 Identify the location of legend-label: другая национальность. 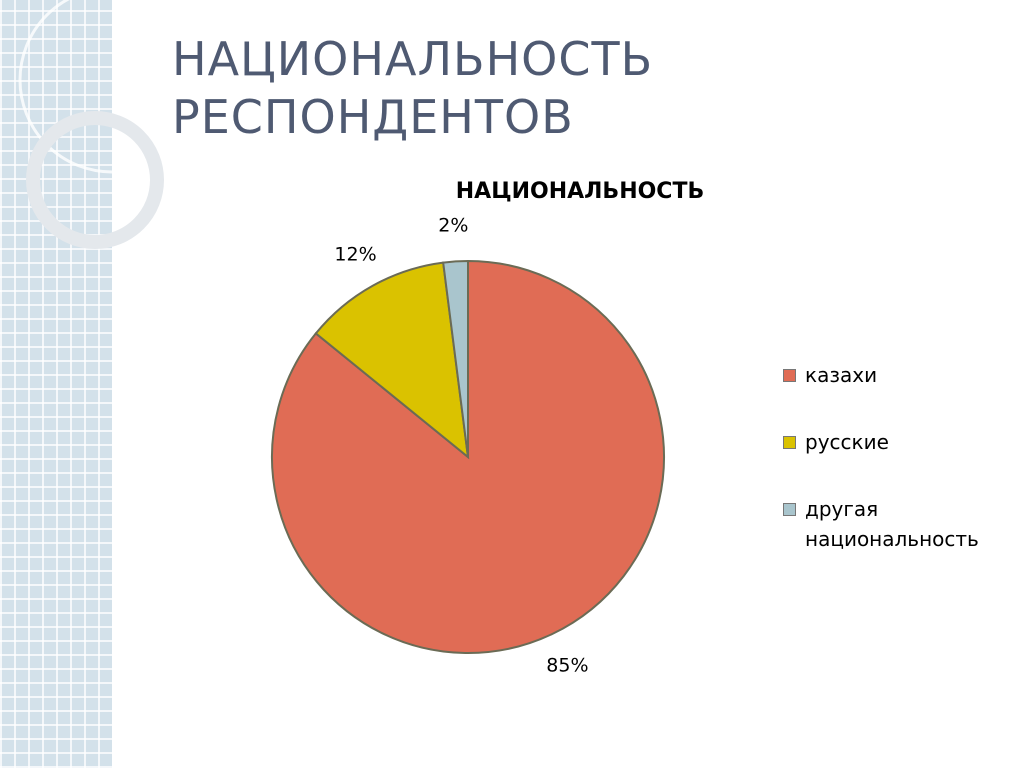
(892, 524).